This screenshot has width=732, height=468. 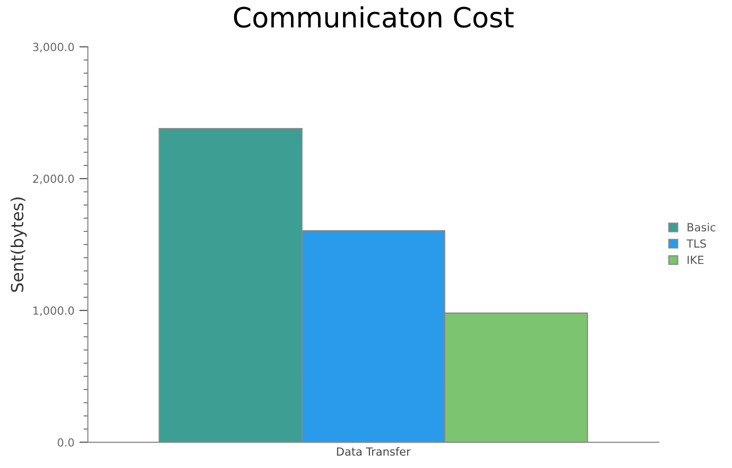 What do you see at coordinates (66, 442) in the screenshot?
I see `y-tick-label: 0.0` at bounding box center [66, 442].